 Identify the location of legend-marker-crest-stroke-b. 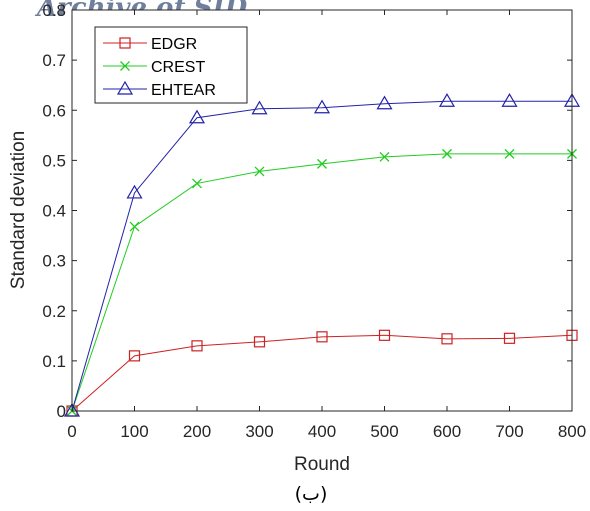
(125, 66).